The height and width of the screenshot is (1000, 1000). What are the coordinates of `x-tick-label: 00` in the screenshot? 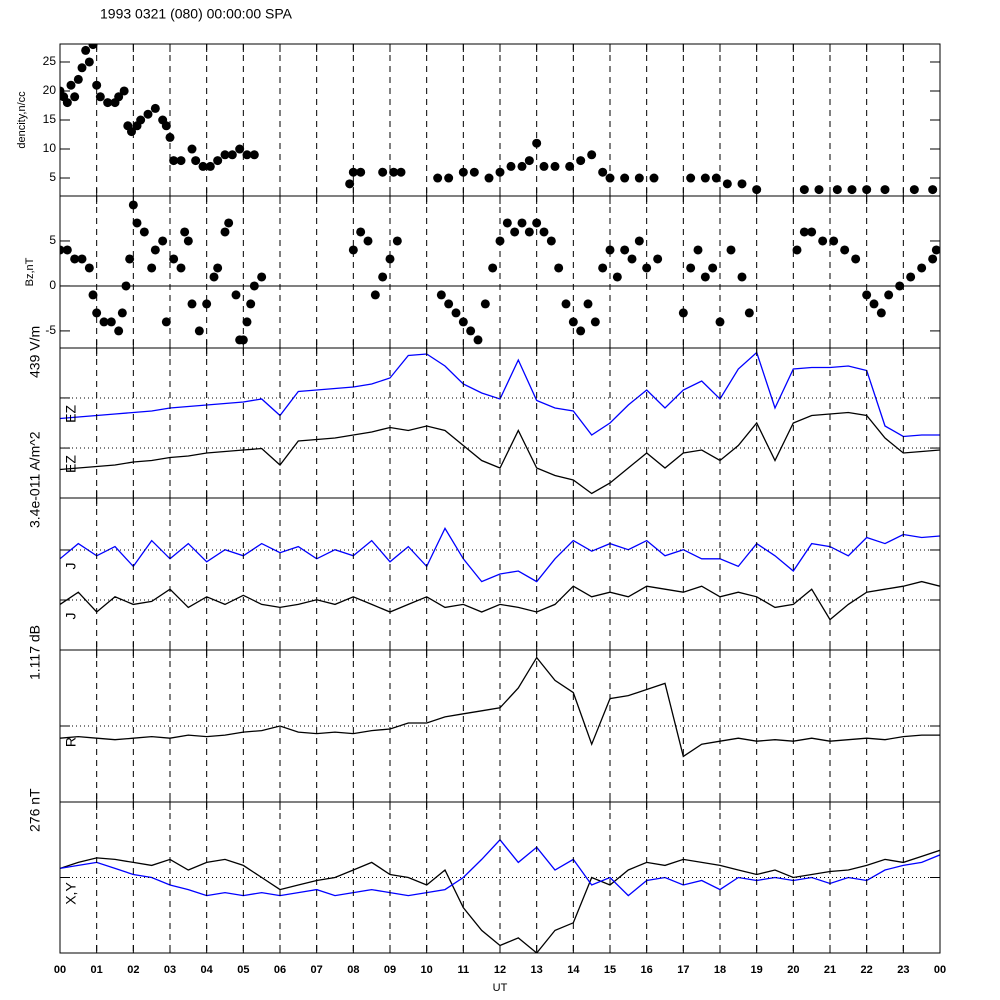 It's located at (940, 970).